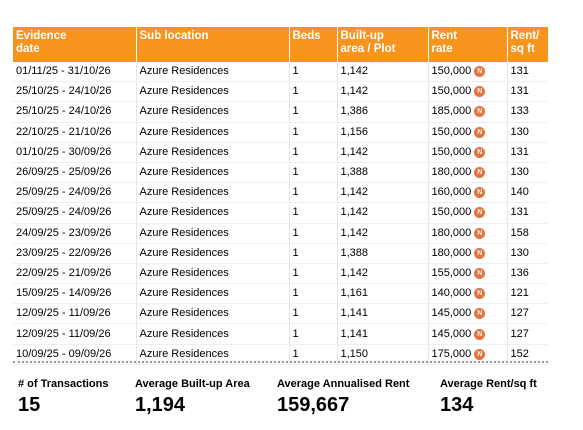 The width and height of the screenshot is (583, 430). What do you see at coordinates (74, 334) in the screenshot?
I see `date-cell: 12/09/25 - 11/09/26` at bounding box center [74, 334].